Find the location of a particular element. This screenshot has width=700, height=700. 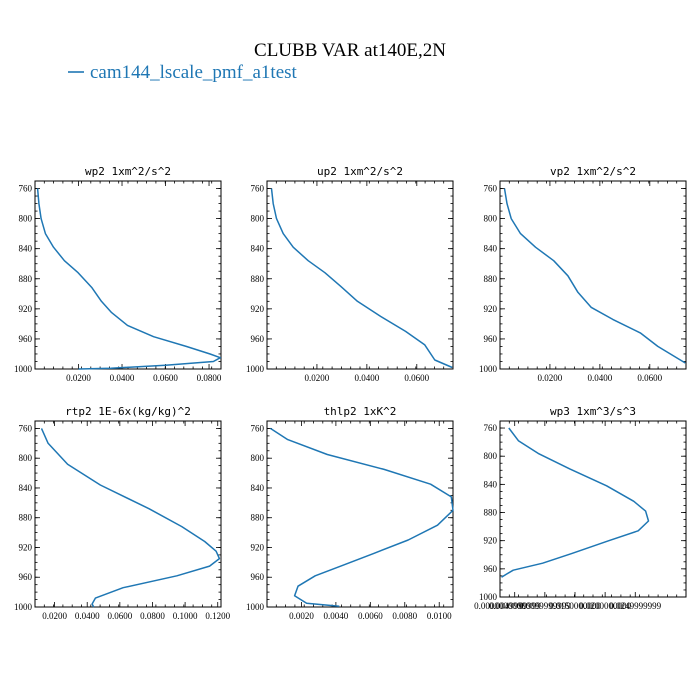

x-tick-label: 0.0080 is located at coordinates (404, 616).